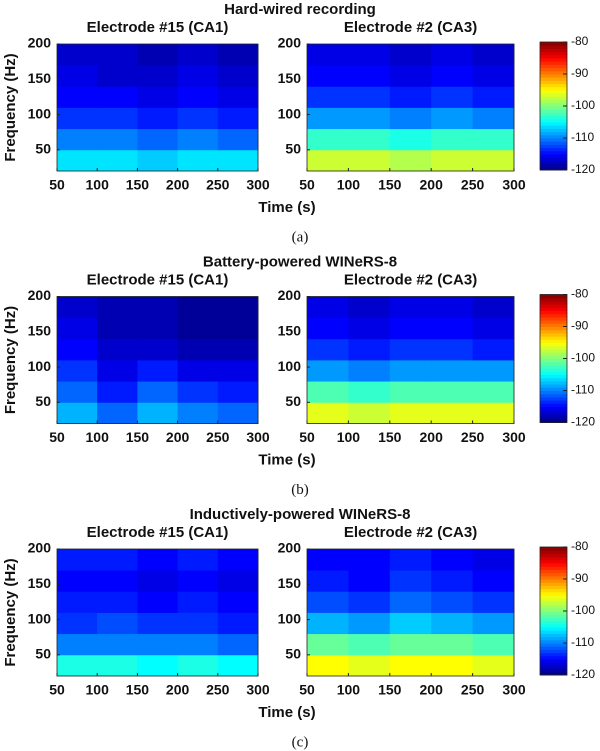 Image resolution: width=600 pixels, height=751 pixels. Describe the element at coordinates (40, 548) in the screenshot. I see `y-tick-label: 200` at that location.